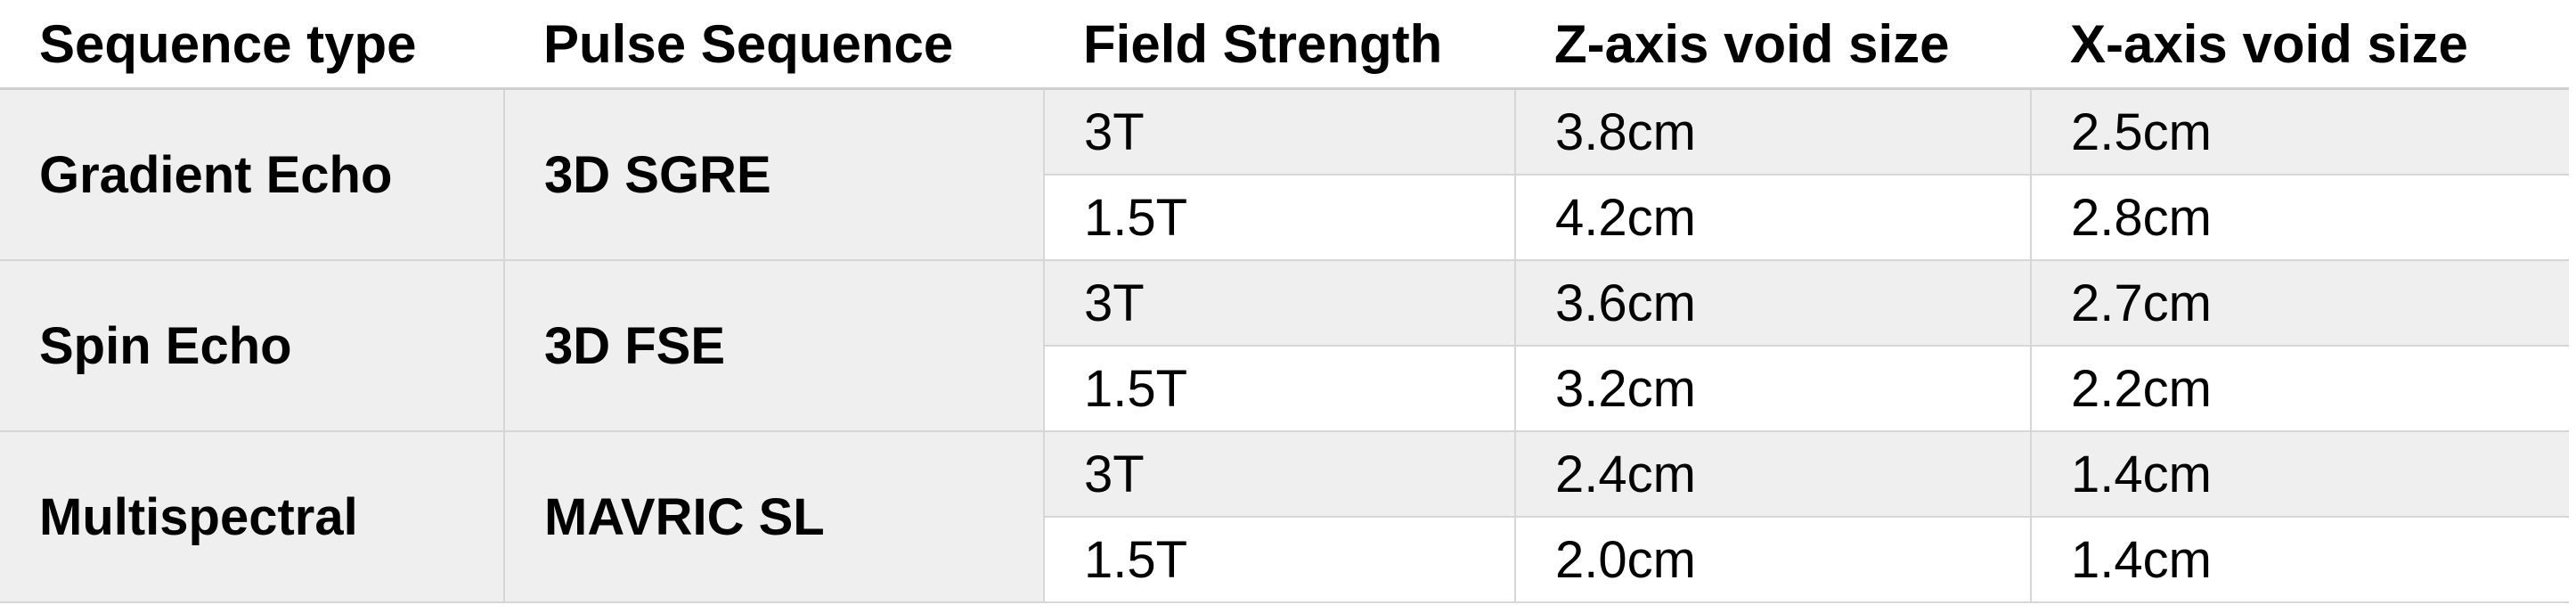 The height and width of the screenshot is (613, 2576). I want to click on data-cell: 2.4cm, so click(1773, 474).